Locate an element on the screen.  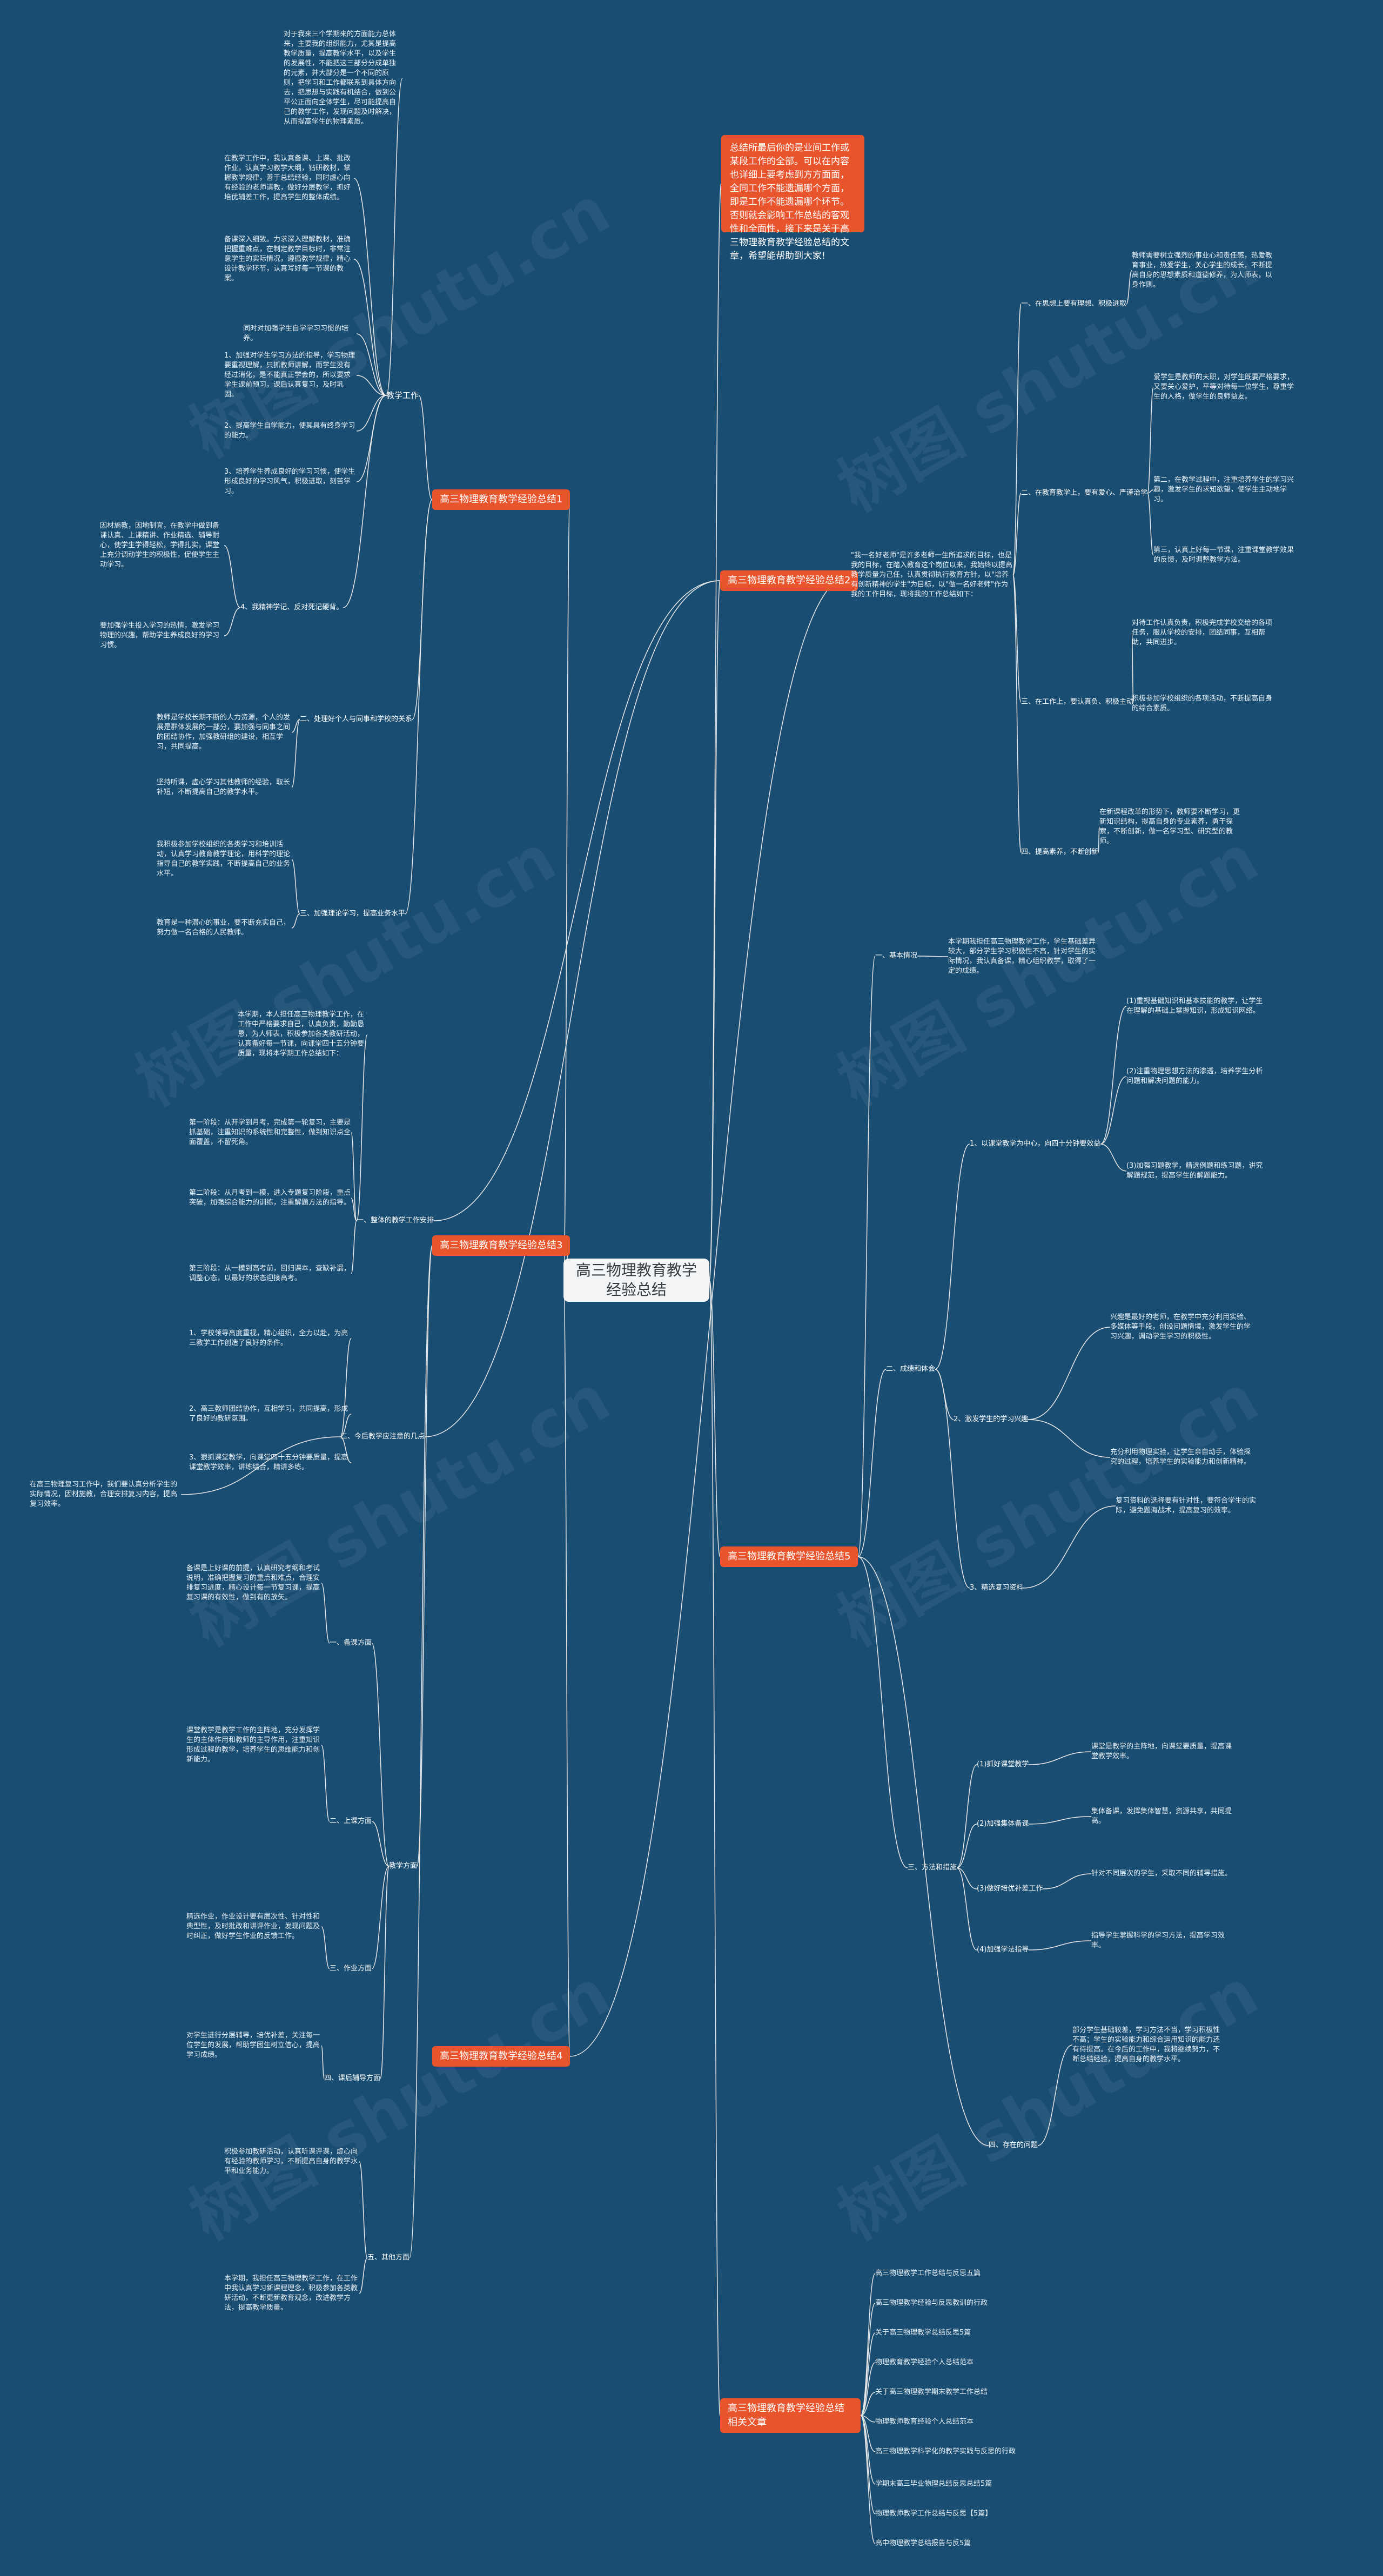
related-article-link: 物理教育教学经验个人总结范本 is located at coordinates (924, 2362).